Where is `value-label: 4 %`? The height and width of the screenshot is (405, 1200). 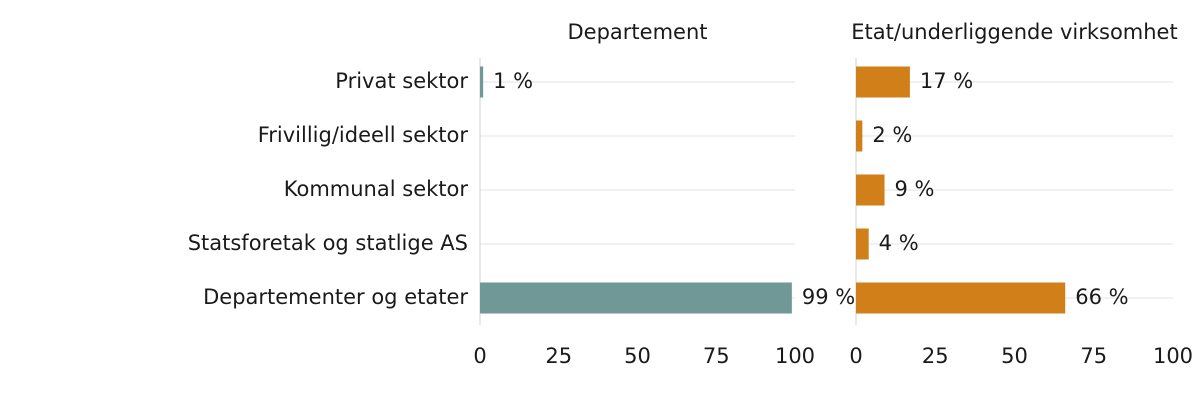 value-label: 4 % is located at coordinates (899, 243).